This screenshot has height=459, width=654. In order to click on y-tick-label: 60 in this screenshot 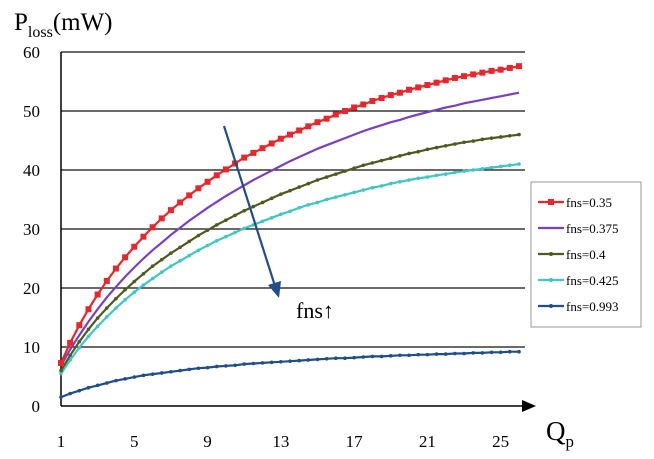, I will do `click(31, 52)`.